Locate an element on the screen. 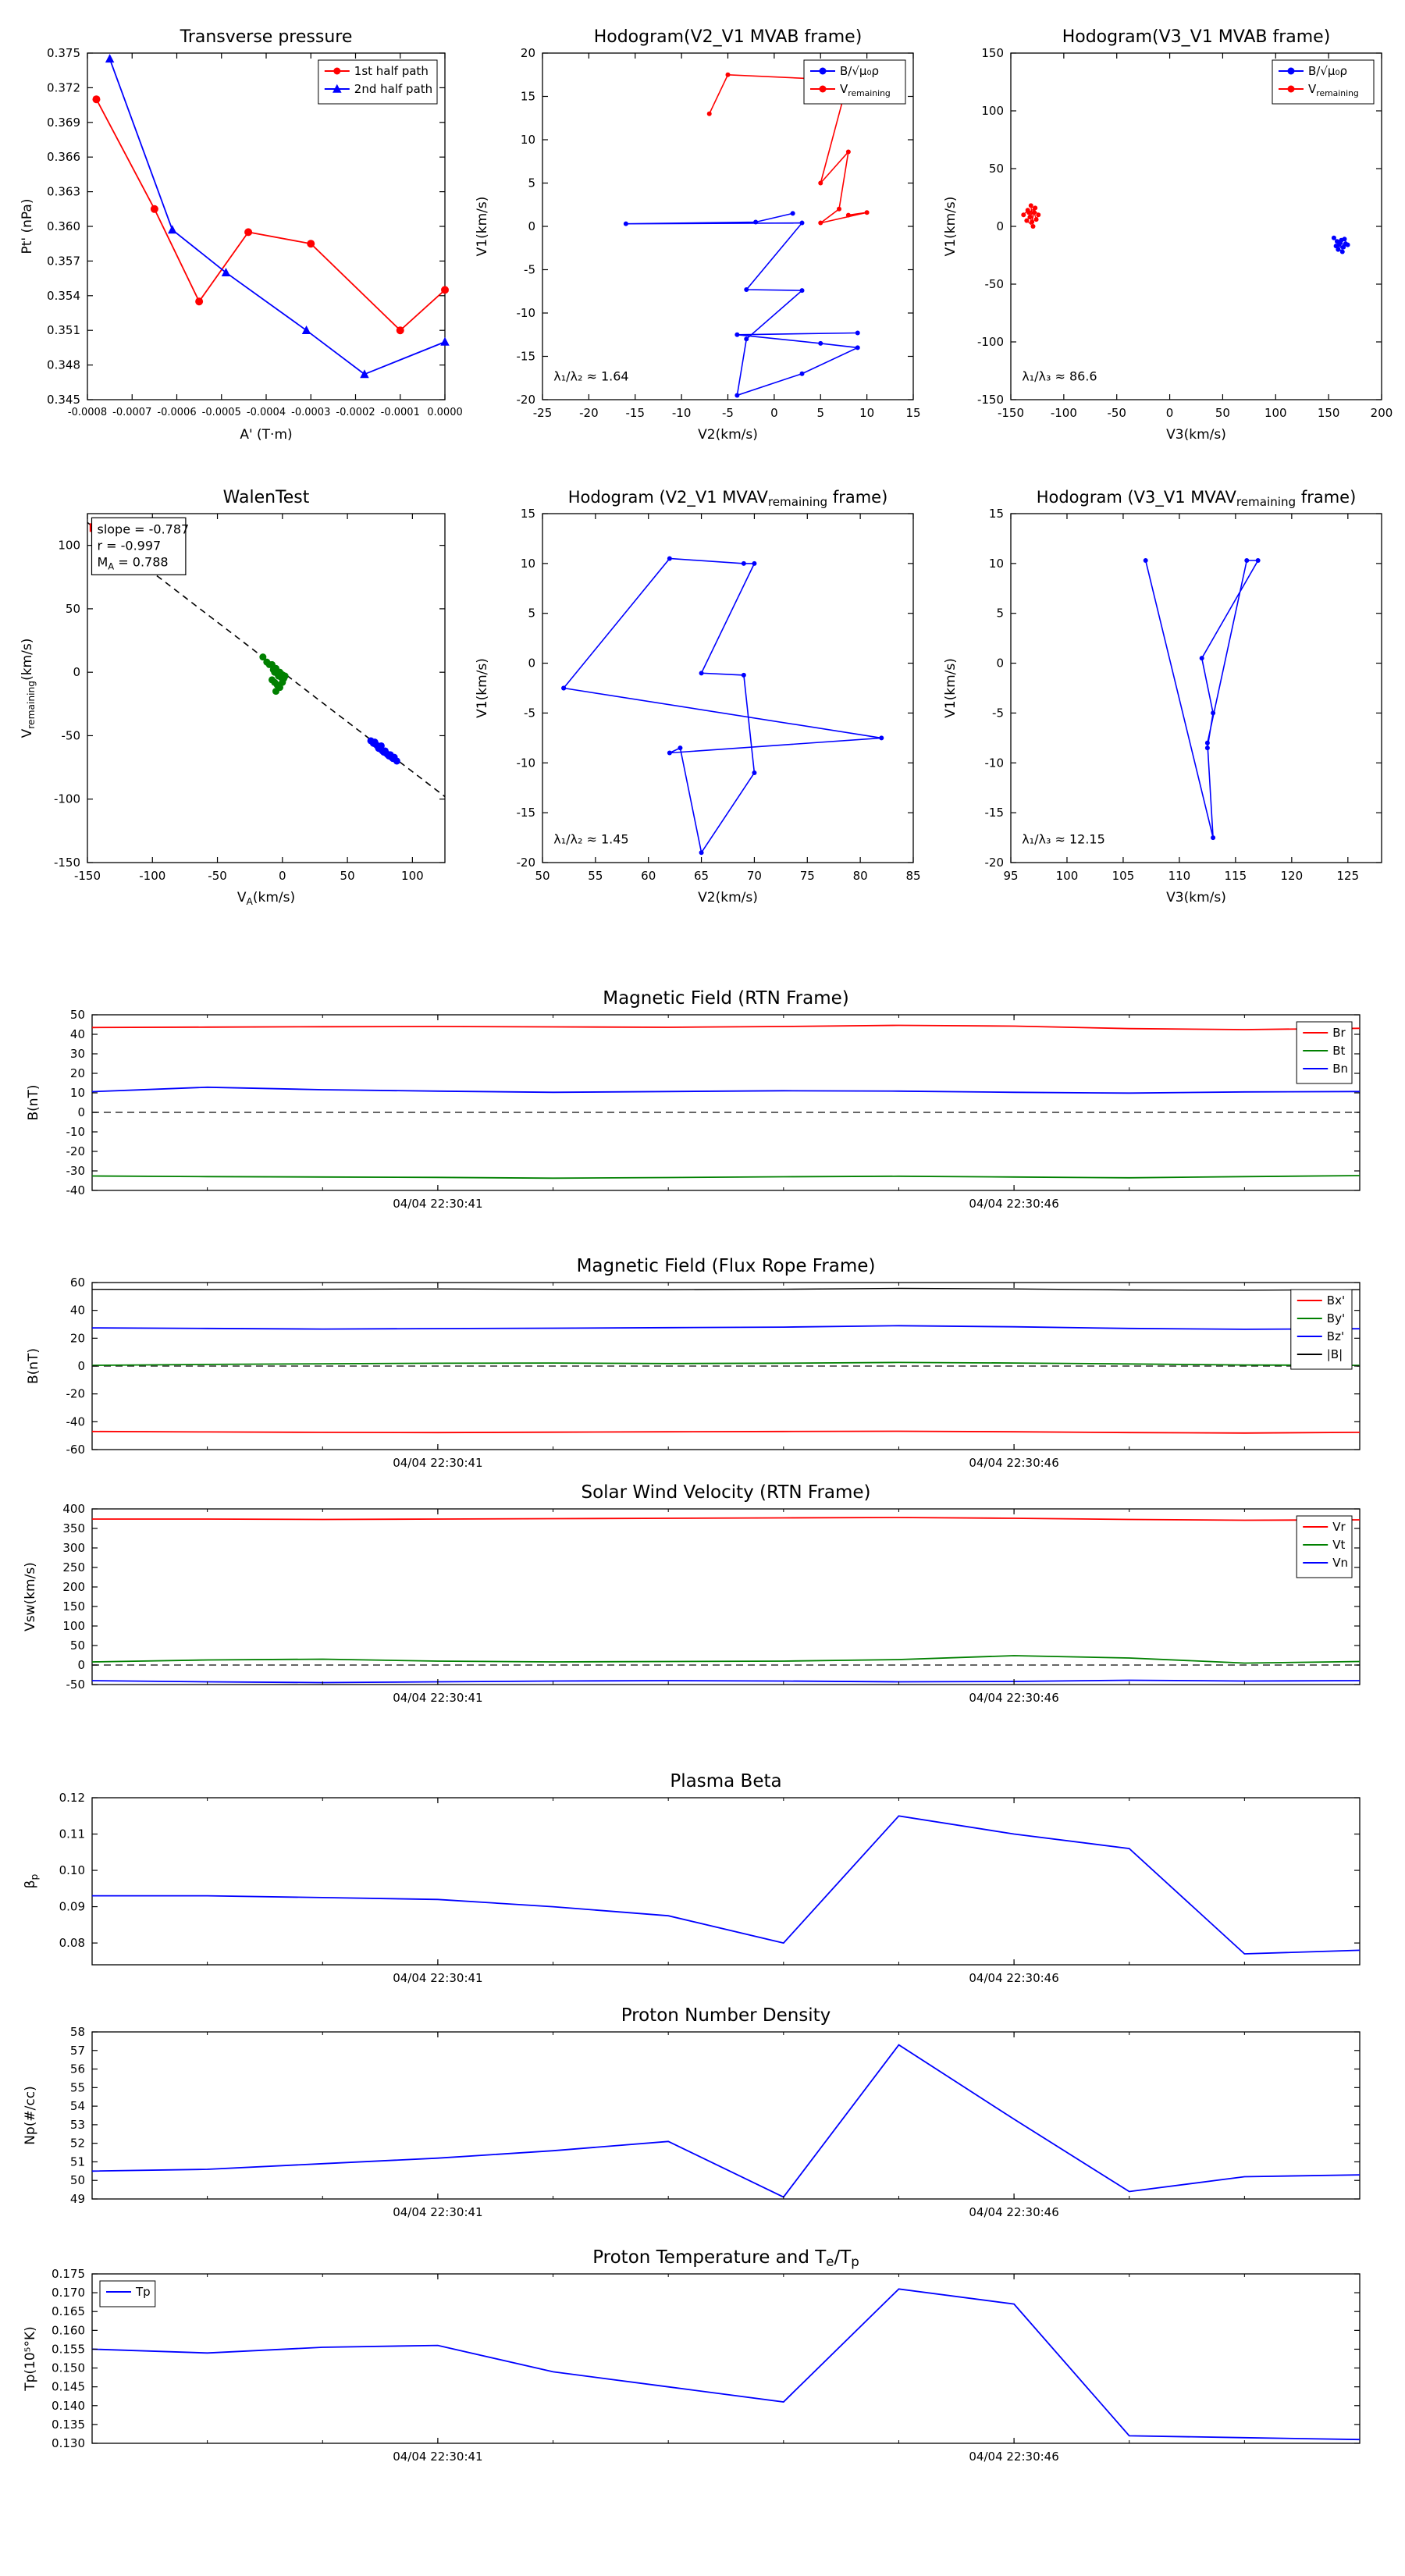 The width and height of the screenshot is (1405, 2576). transverse-pressure-legend: 1st half path 2nd half path is located at coordinates (378, 82).